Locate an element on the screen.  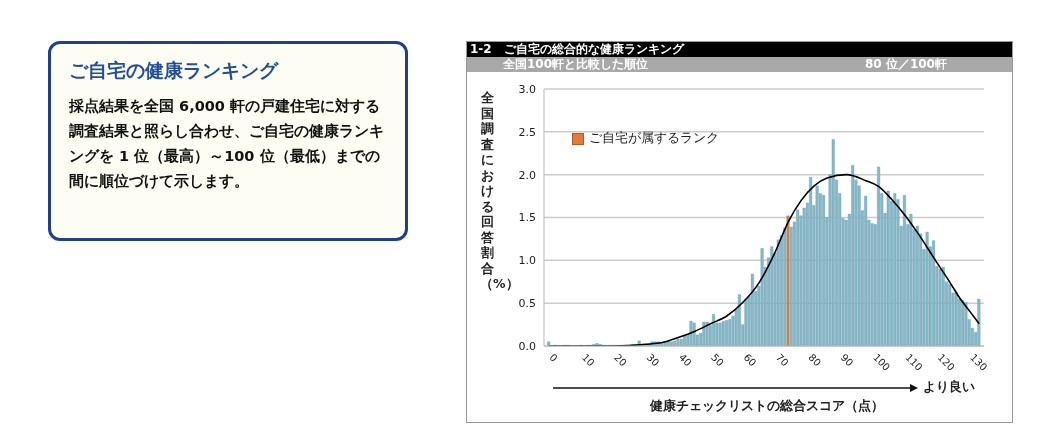
x-tick-label: 90 is located at coordinates (847, 360).